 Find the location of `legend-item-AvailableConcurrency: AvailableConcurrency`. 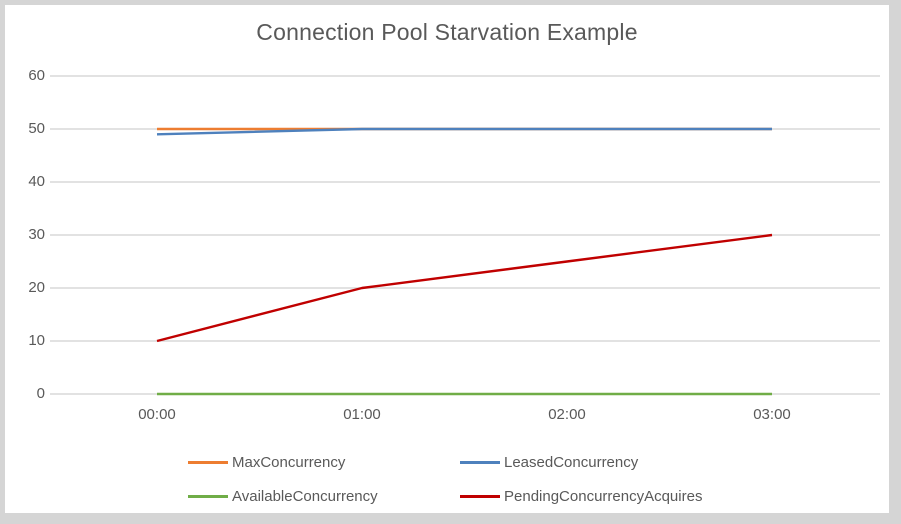

legend-item-AvailableConcurrency: AvailableConcurrency is located at coordinates (283, 496).